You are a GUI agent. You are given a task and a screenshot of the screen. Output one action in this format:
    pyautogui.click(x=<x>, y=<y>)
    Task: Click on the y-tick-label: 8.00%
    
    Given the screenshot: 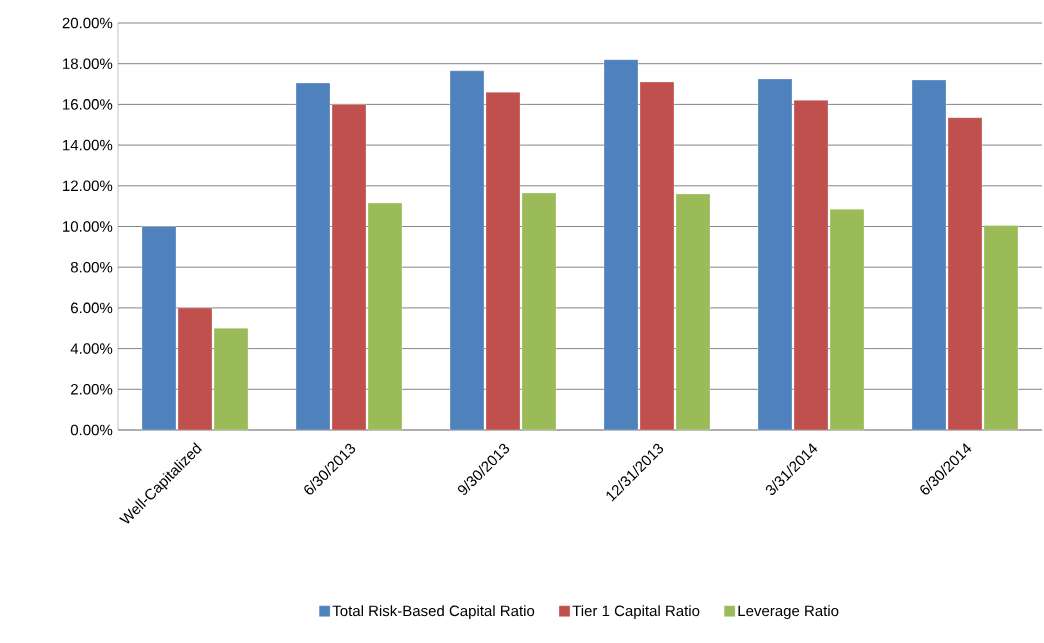 What is the action you would take?
    pyautogui.click(x=91, y=267)
    